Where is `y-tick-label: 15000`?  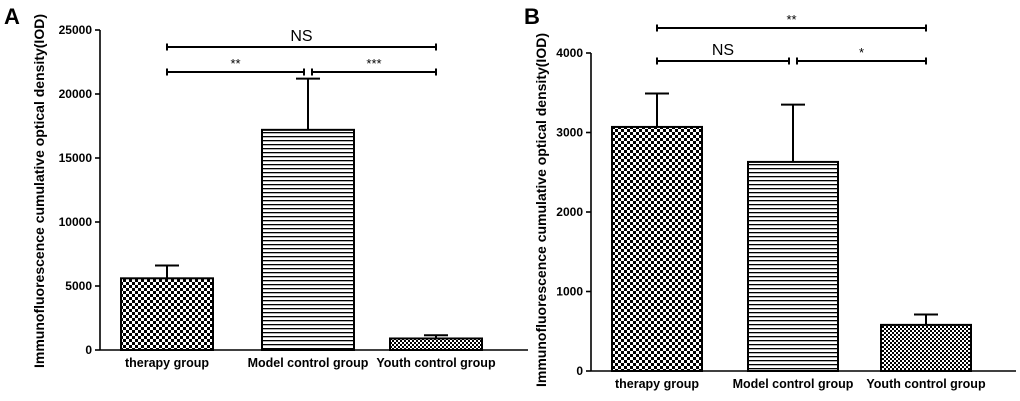 y-tick-label: 15000 is located at coordinates (76, 158).